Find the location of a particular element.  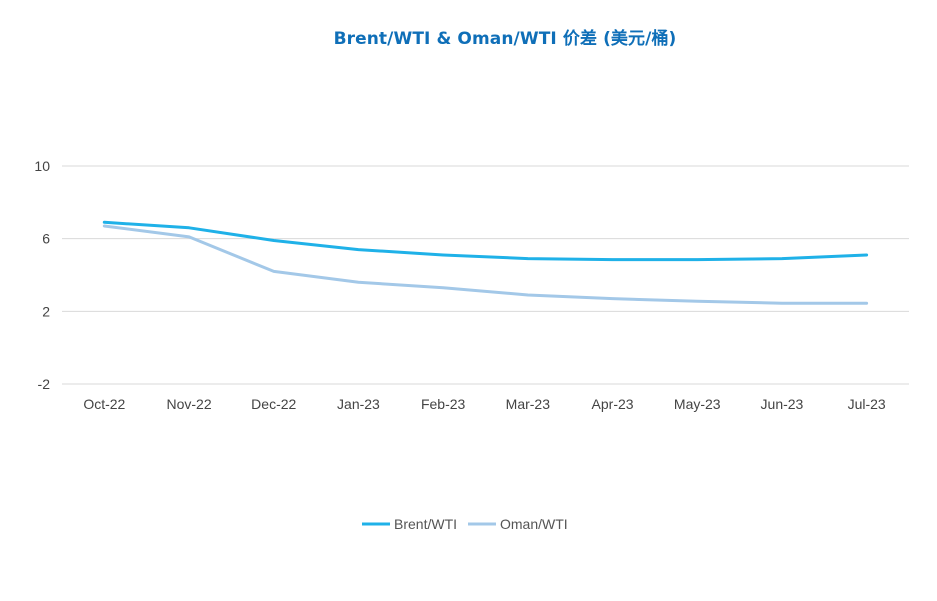

x-tick-label: Mar-23 is located at coordinates (528, 404).